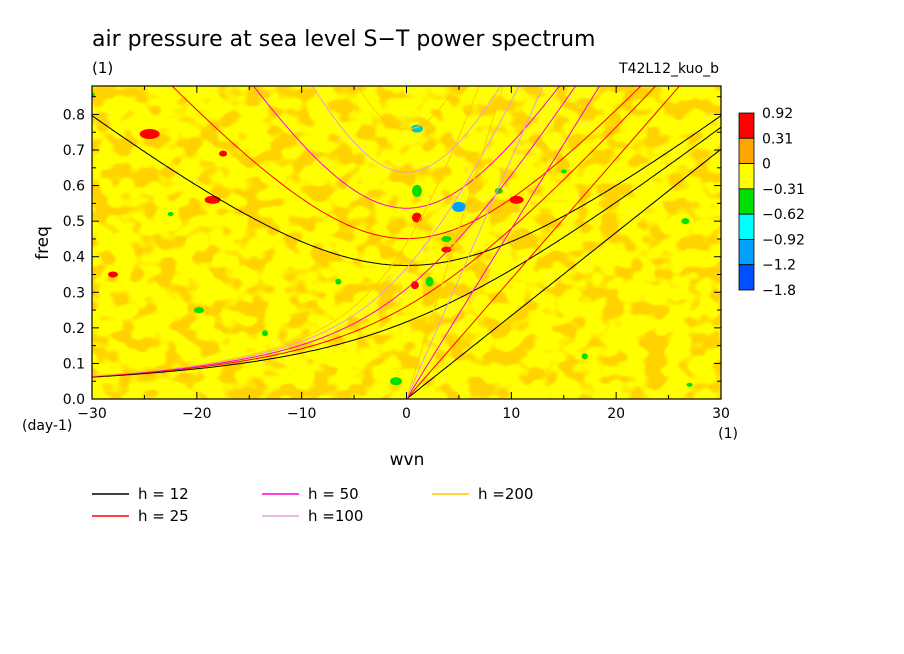  I want to click on x-tick-label: −10, so click(302, 414).